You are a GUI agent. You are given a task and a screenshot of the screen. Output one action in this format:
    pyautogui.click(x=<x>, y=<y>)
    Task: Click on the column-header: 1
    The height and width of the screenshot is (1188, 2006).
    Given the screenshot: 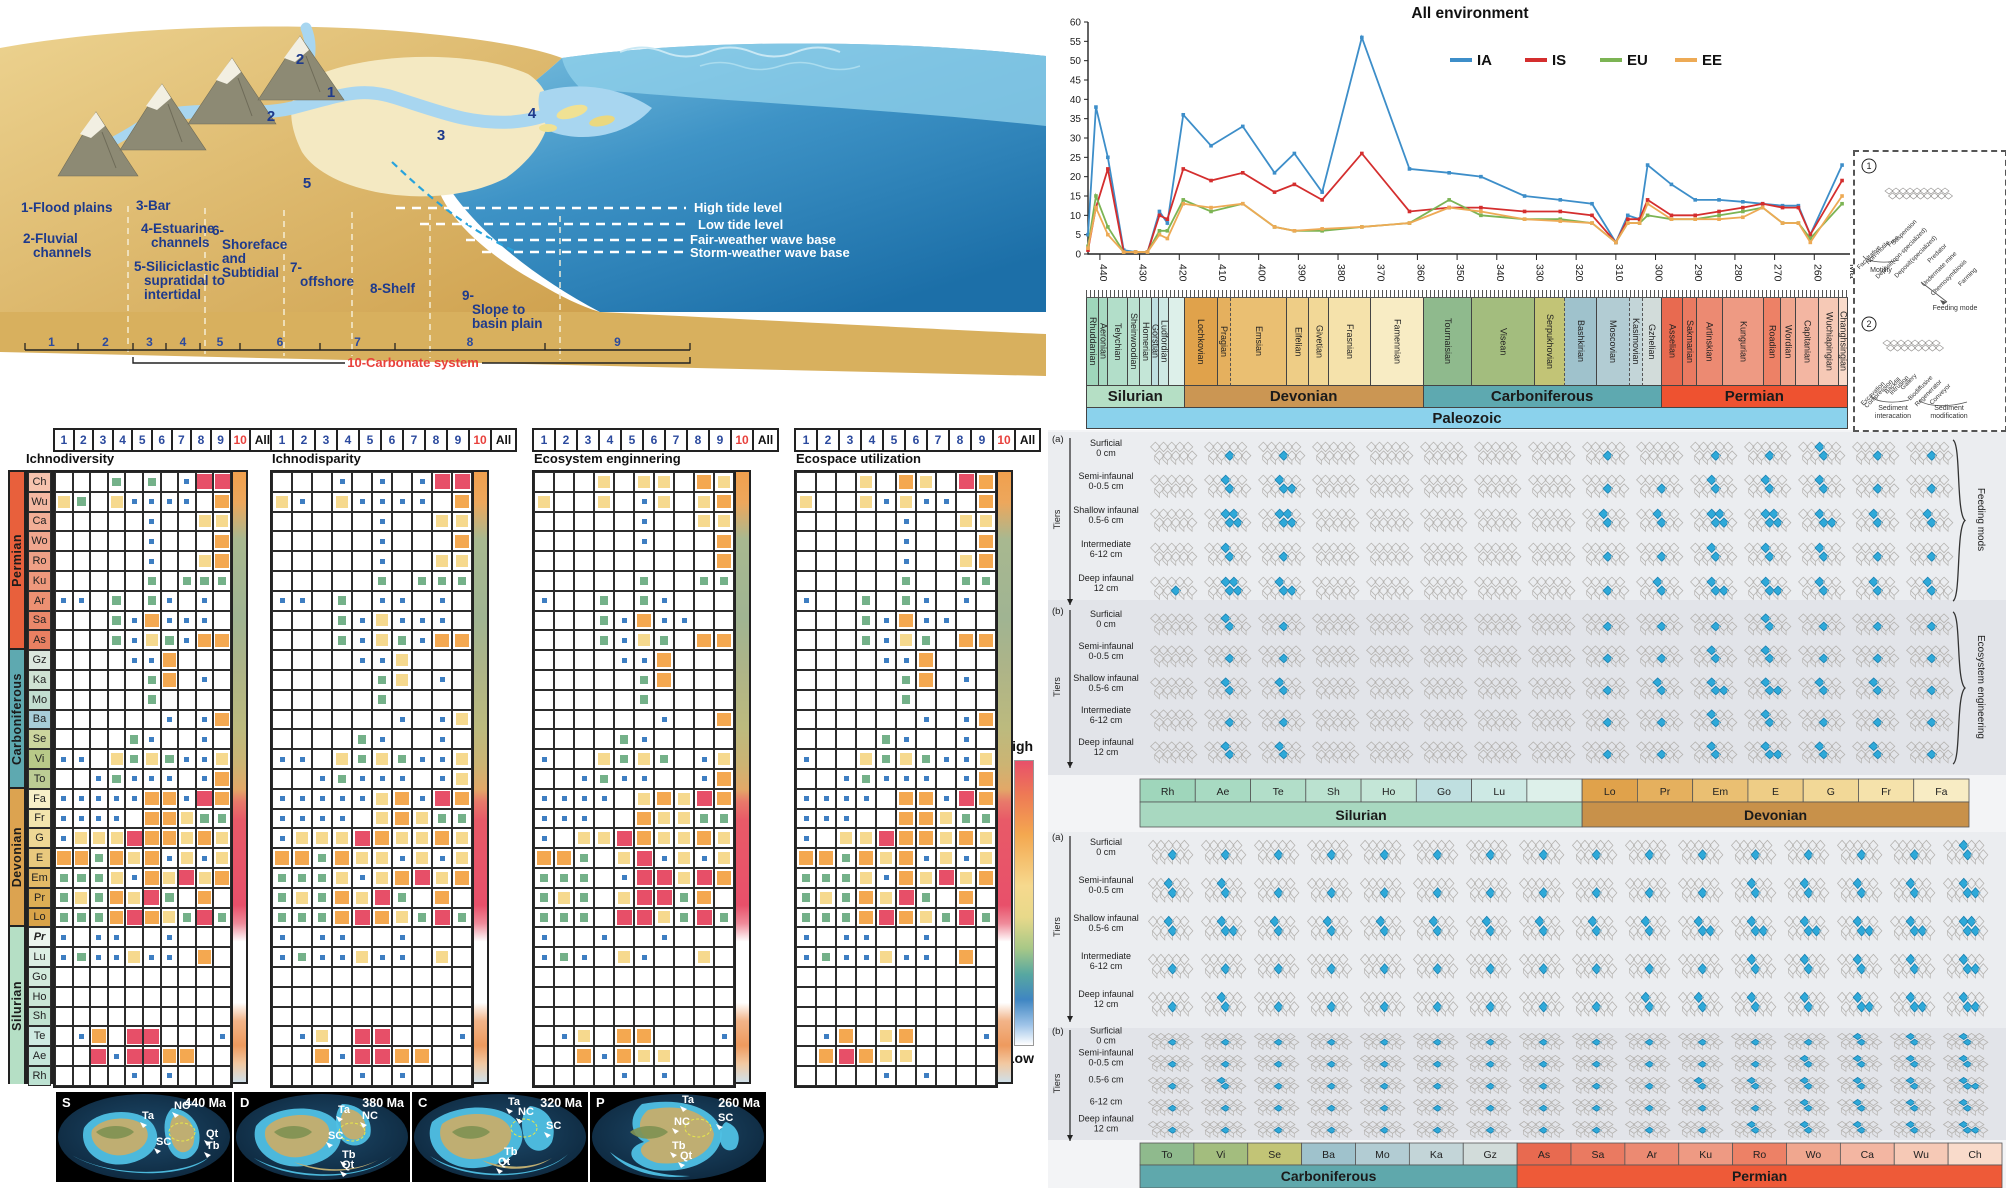 What is the action you would take?
    pyautogui.click(x=282, y=440)
    